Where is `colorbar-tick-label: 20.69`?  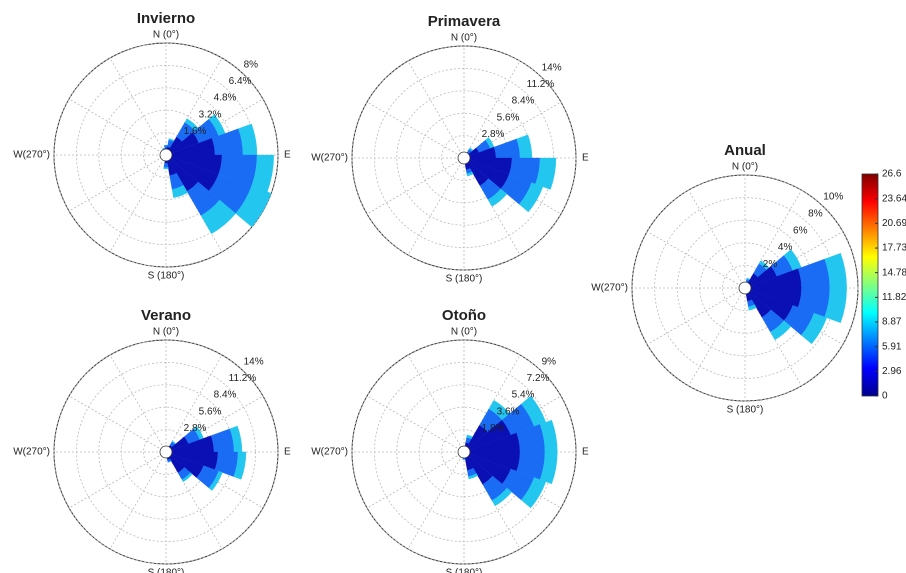
colorbar-tick-label: 20.69 is located at coordinates (894, 223).